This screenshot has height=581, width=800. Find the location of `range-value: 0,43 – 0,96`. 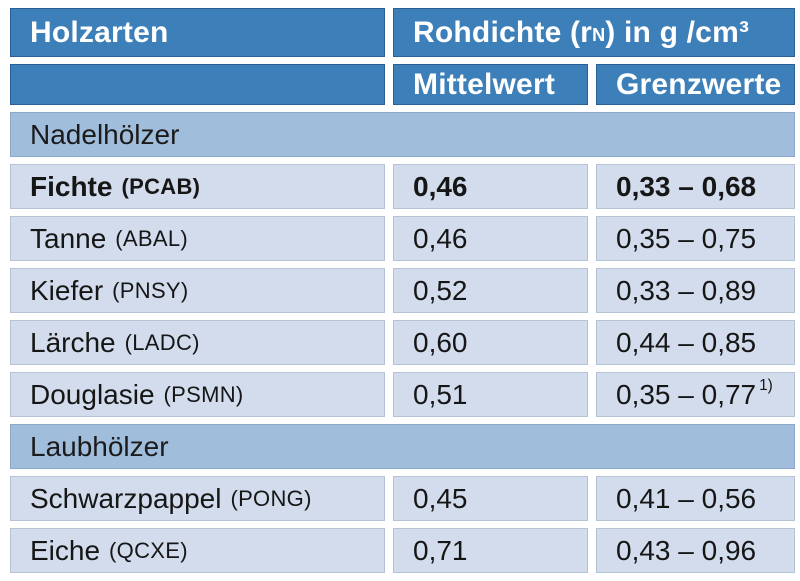

range-value: 0,43 – 0,96 is located at coordinates (686, 550).